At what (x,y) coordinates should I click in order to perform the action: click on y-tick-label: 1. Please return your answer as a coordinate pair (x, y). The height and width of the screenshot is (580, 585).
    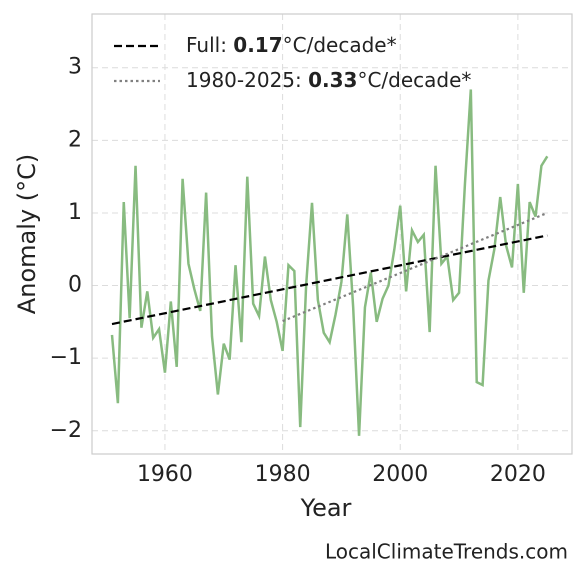
    Looking at the image, I should click on (75, 212).